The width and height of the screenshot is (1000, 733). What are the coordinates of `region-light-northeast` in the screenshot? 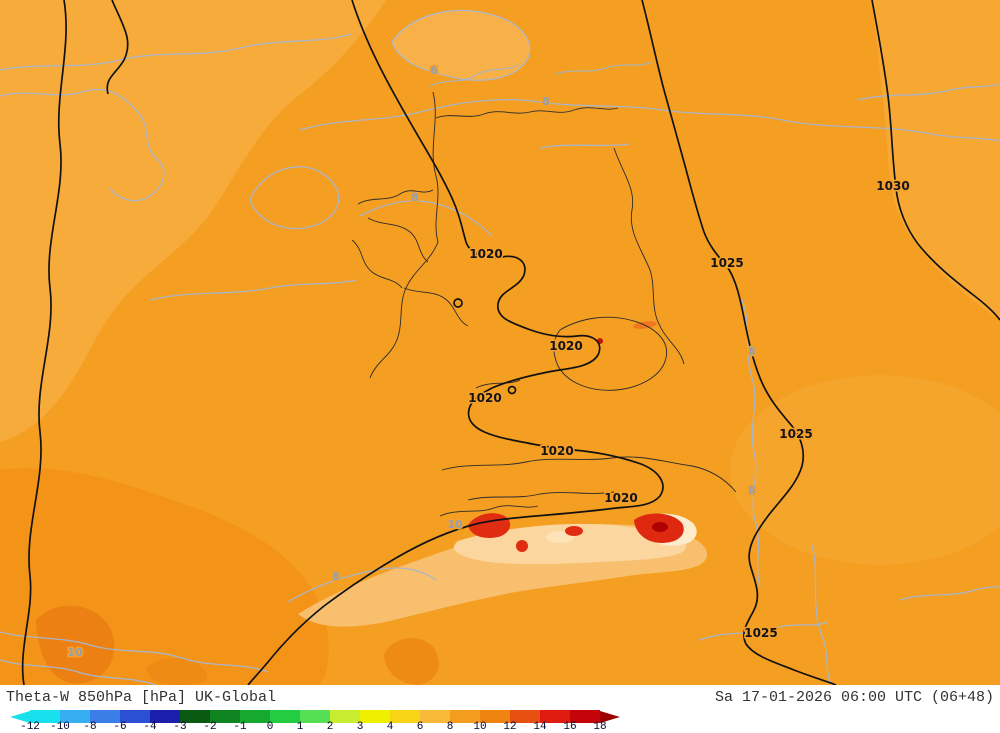 It's located at (936, 160).